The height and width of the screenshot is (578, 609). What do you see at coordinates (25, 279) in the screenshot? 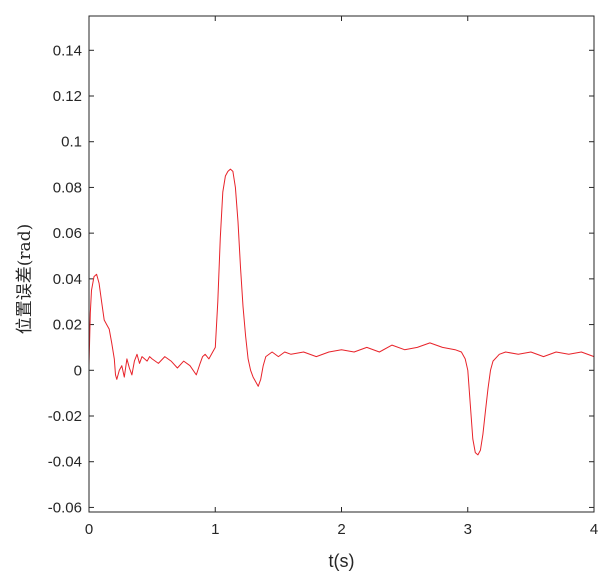
I see `y-axis-title: 位置误差(rad)` at bounding box center [25, 279].